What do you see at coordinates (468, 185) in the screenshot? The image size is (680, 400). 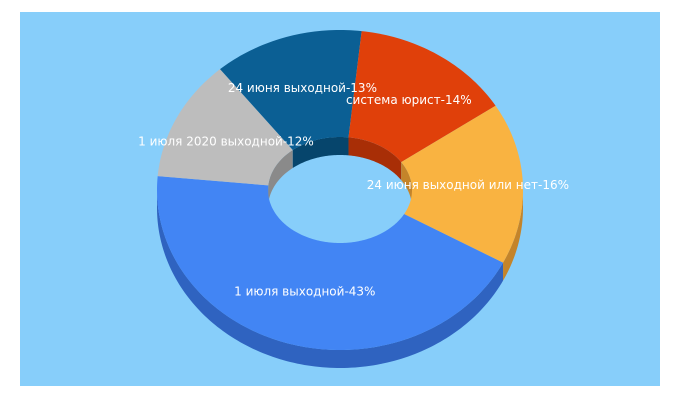 I see `slice-label: 24 июня выходной или нет-16%` at bounding box center [468, 185].